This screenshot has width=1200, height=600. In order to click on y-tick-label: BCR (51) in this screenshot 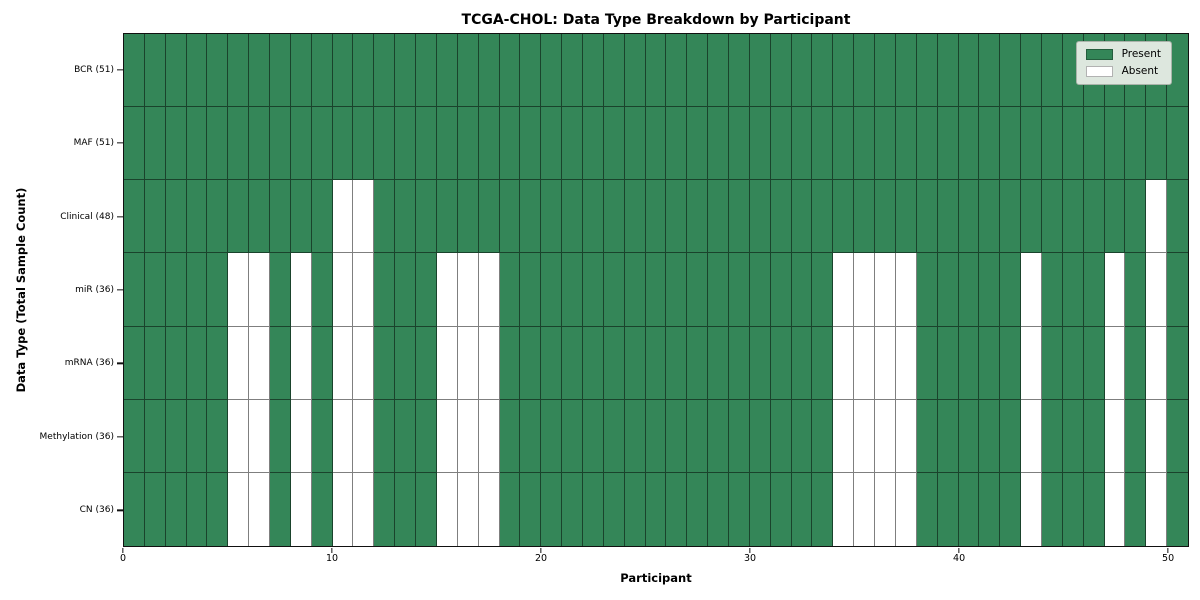, I will do `click(94, 69)`.